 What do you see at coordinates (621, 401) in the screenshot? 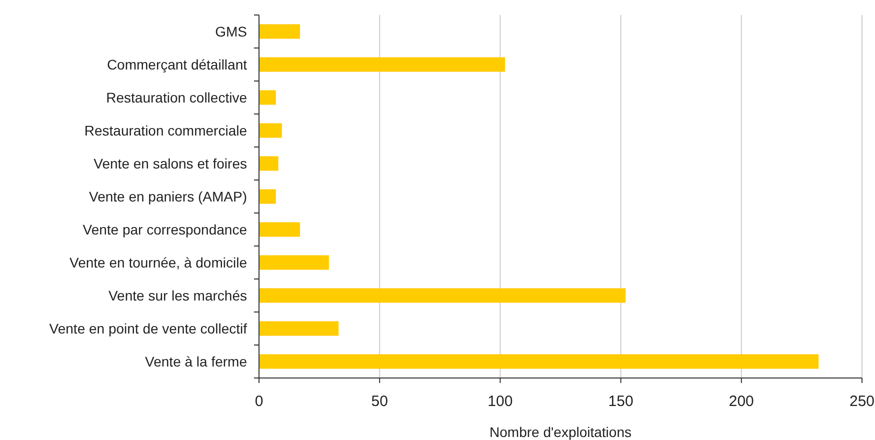
I see `x-tick-label: 150` at bounding box center [621, 401].